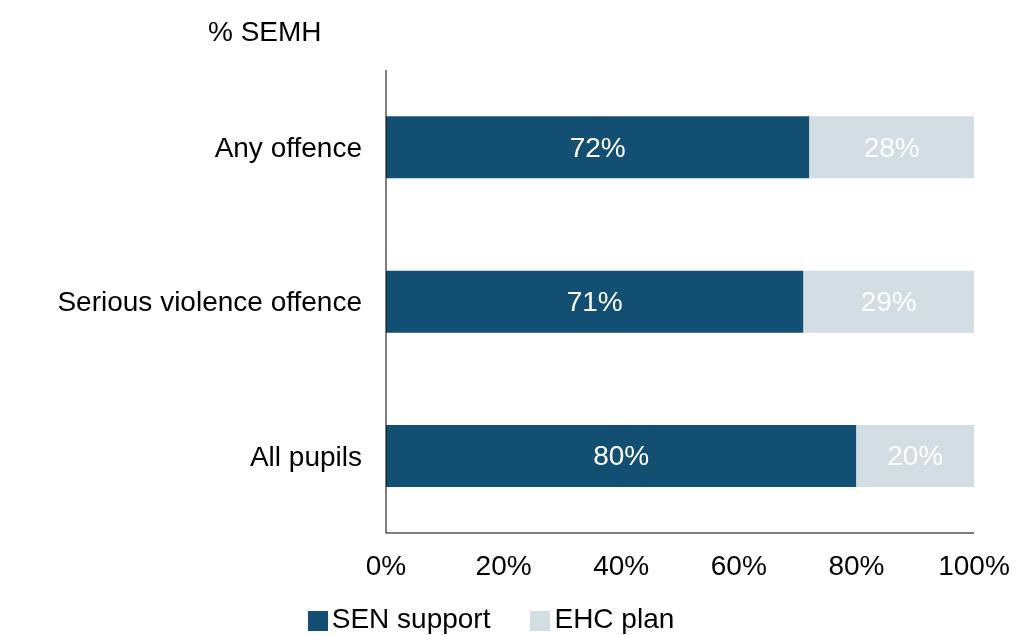  Describe the element at coordinates (621, 565) in the screenshot. I see `x-tick-label: 40%` at that location.